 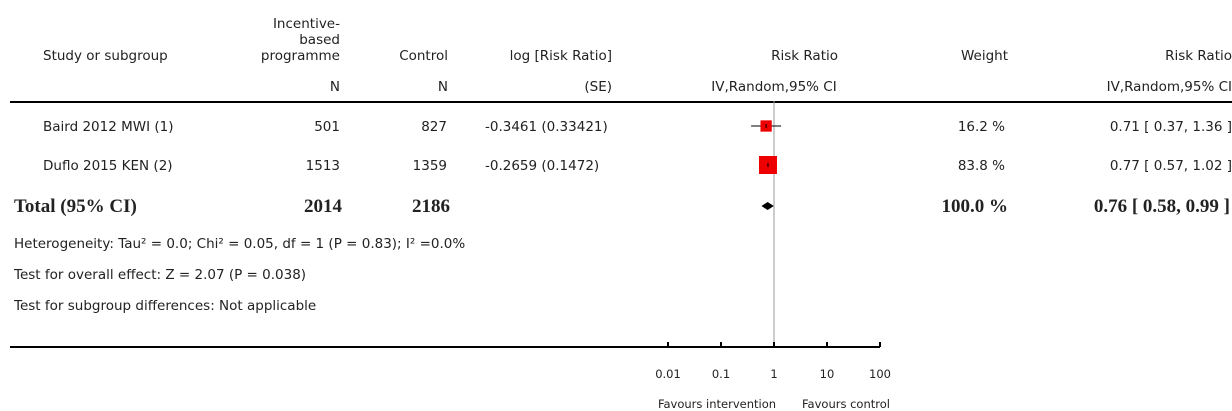 What do you see at coordinates (75, 206) in the screenshot?
I see `total-label: Total (95% CI)` at bounding box center [75, 206].